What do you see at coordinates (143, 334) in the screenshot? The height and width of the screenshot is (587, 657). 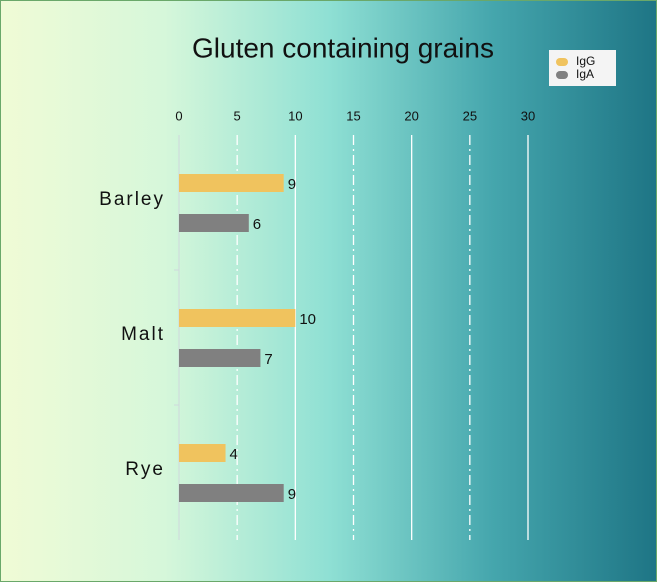 I see `y-tick-label: Malt` at bounding box center [143, 334].